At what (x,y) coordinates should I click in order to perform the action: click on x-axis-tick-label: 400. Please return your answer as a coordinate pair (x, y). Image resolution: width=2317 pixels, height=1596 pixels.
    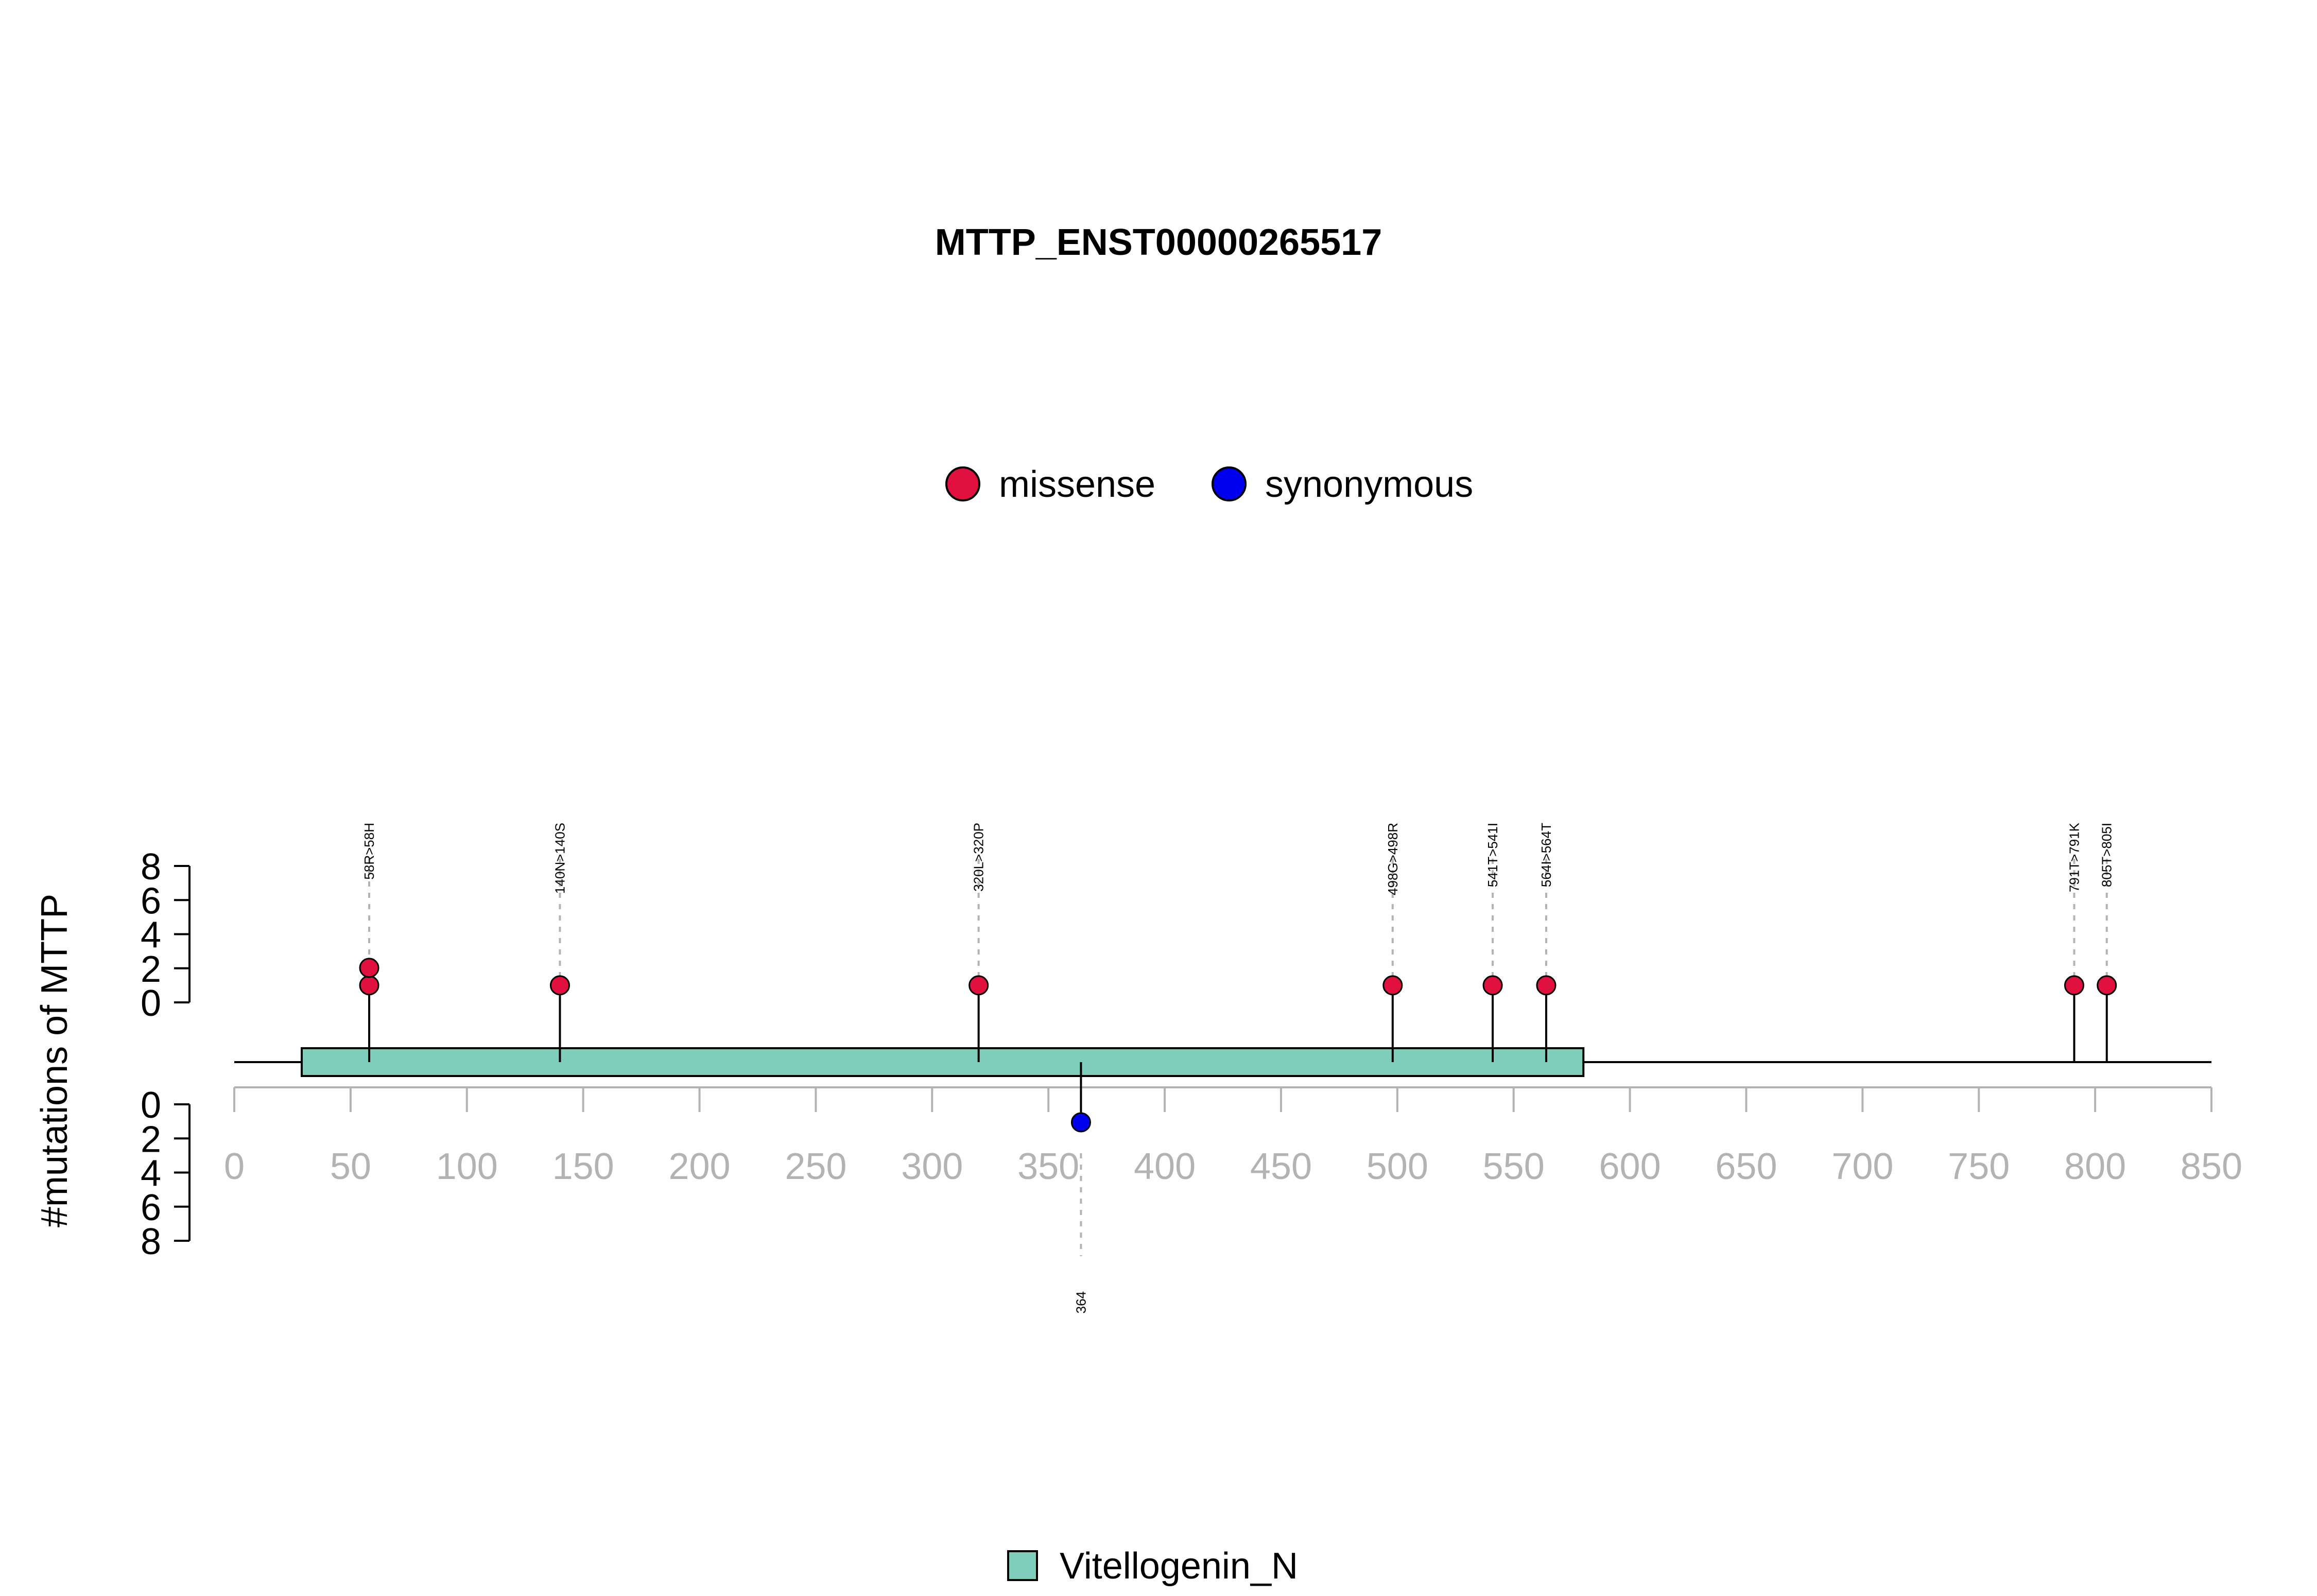
    Looking at the image, I should click on (1165, 1166).